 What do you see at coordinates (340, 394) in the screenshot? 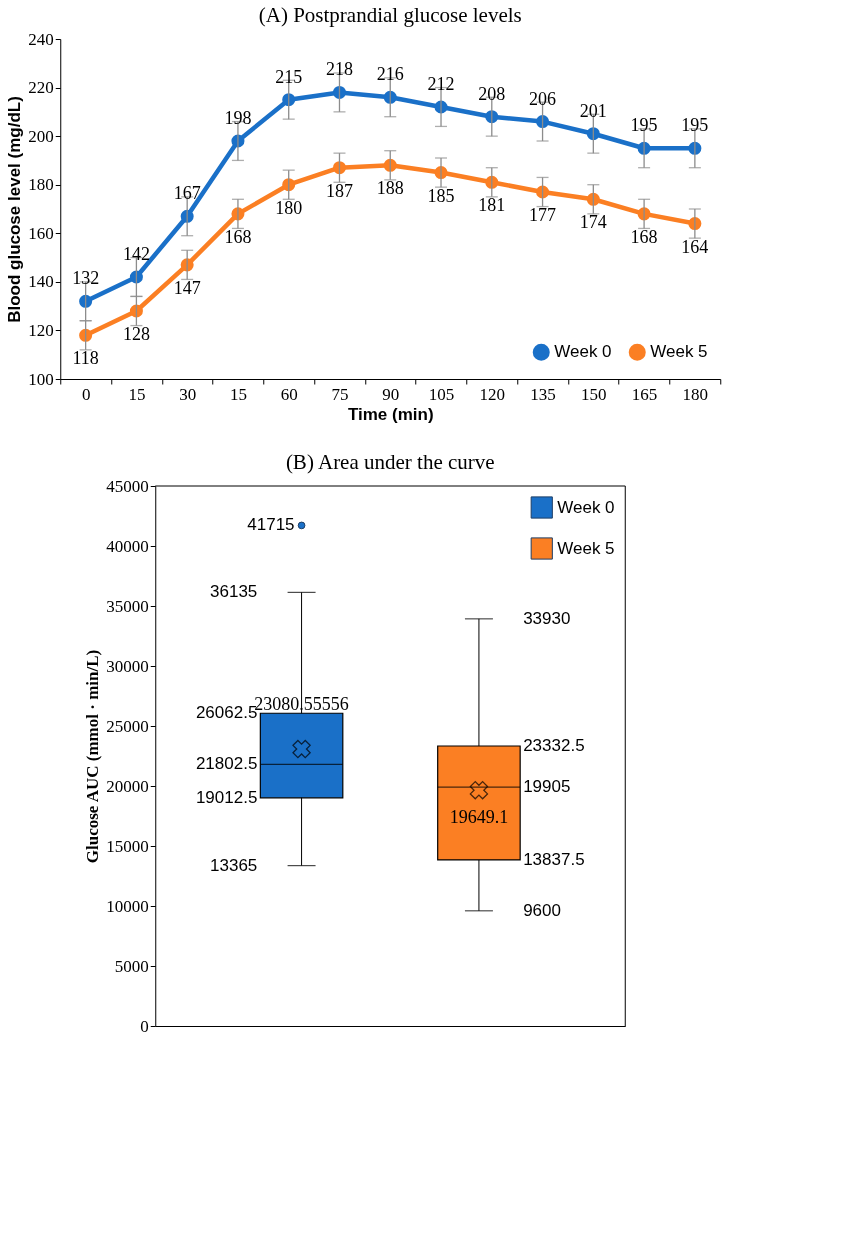
I see `x-tick-label: 75` at bounding box center [340, 394].